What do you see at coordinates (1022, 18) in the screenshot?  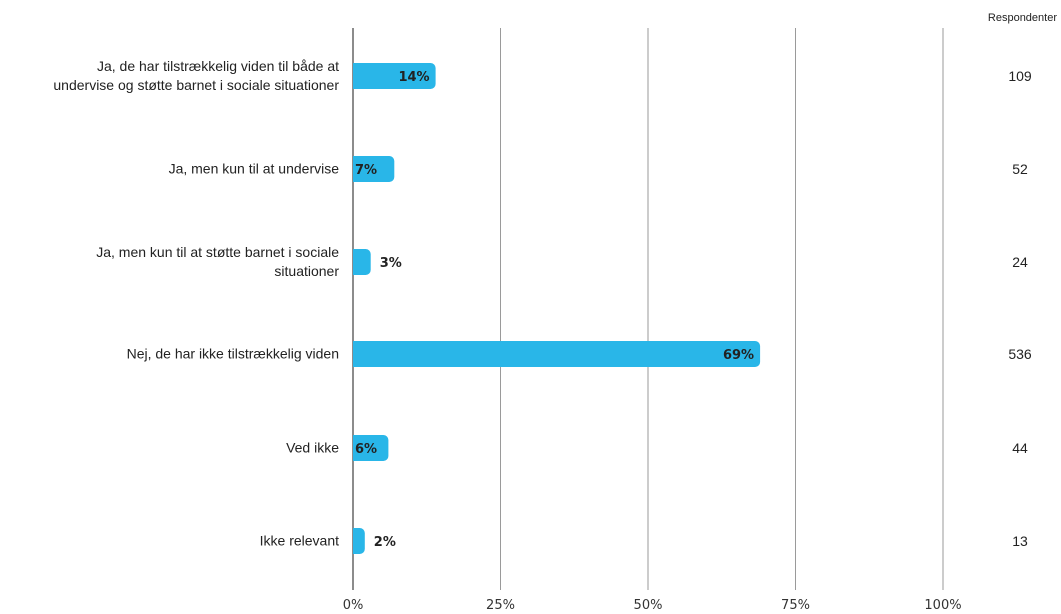 I see `respondents-header: Respondenter` at bounding box center [1022, 18].